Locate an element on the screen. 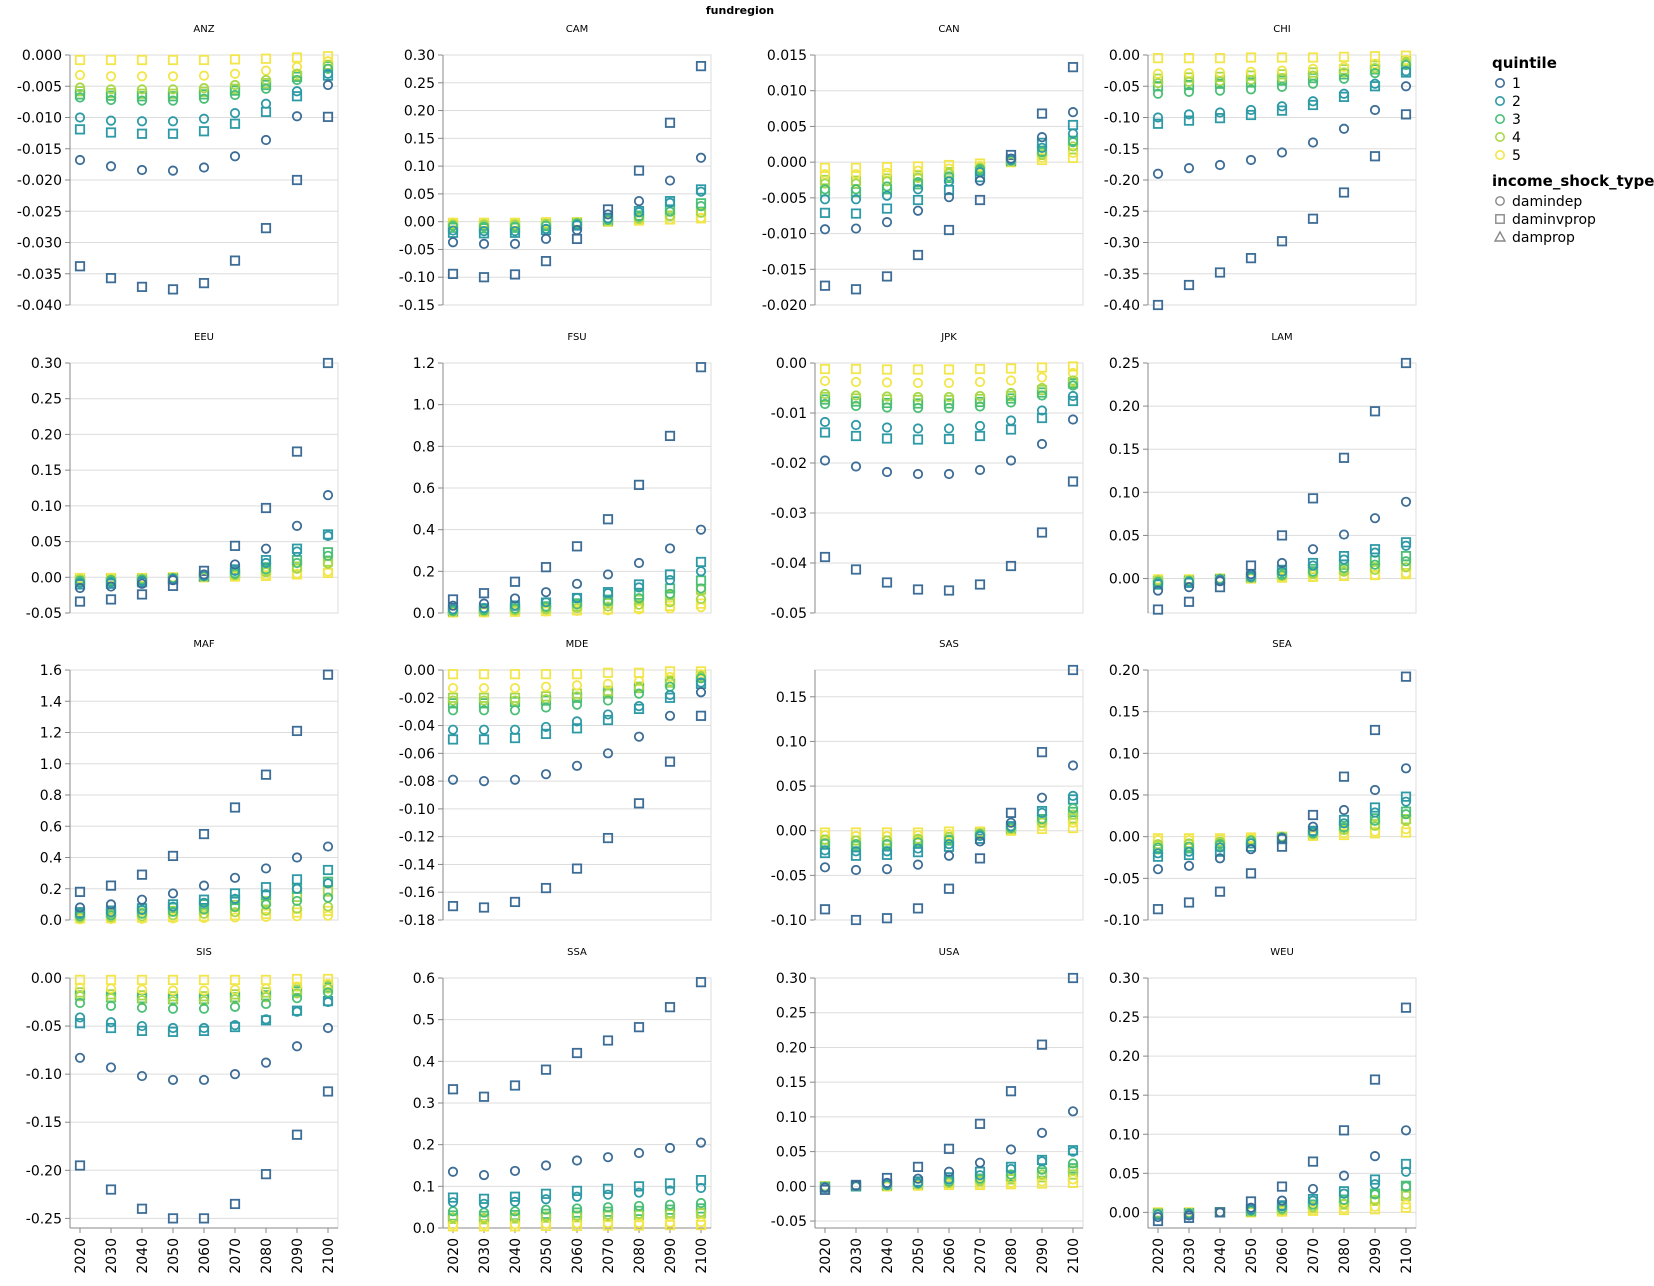  legend-label-q1: 1 is located at coordinates (1516, 84).